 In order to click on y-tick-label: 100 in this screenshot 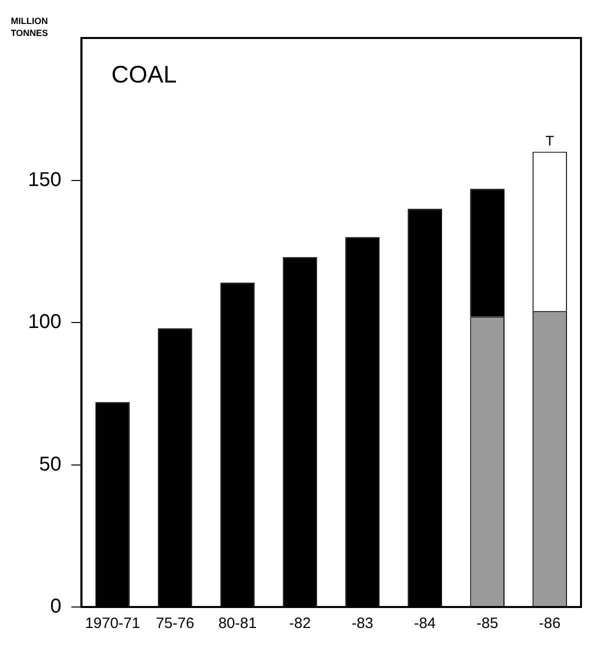, I will do `click(45, 322)`.